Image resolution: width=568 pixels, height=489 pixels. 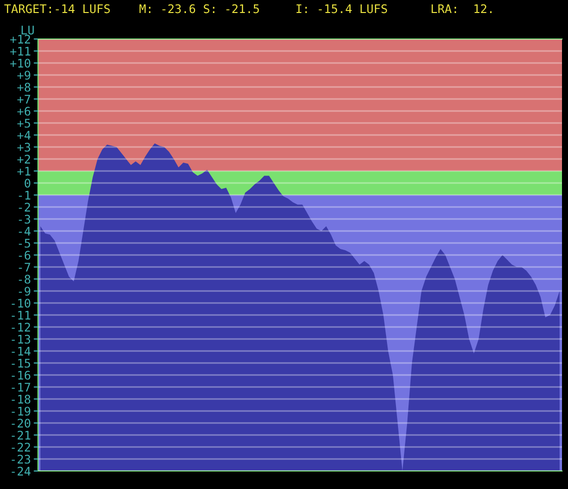 What do you see at coordinates (20, 39) in the screenshot?
I see `y-tick-label: +12` at bounding box center [20, 39].